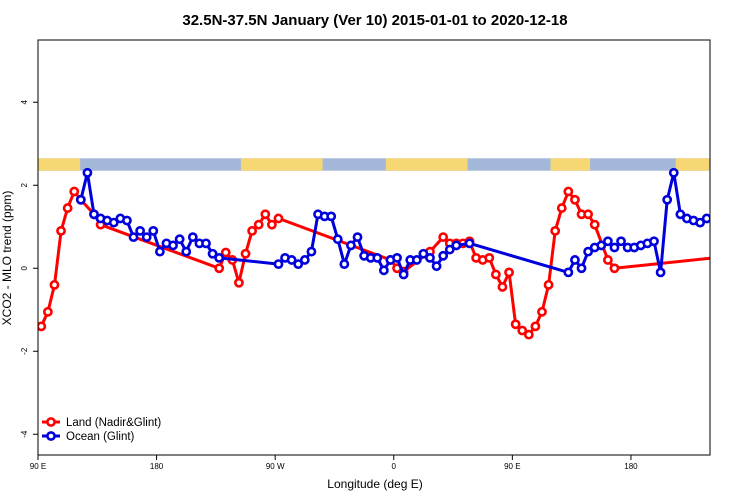 This screenshot has height=500, width=750. What do you see at coordinates (394, 466) in the screenshot?
I see `x-tick-label: 0` at bounding box center [394, 466].